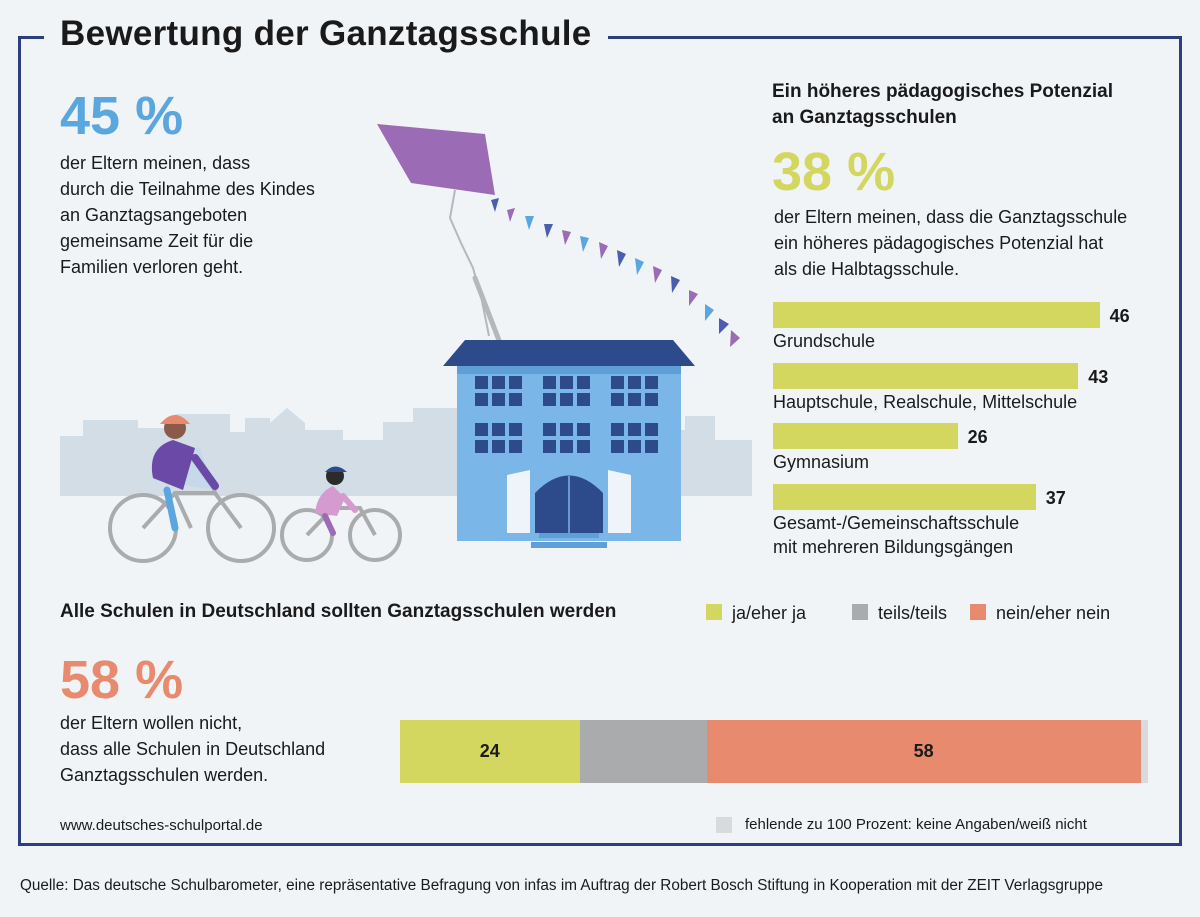  I want to click on building-icon, so click(569, 444).